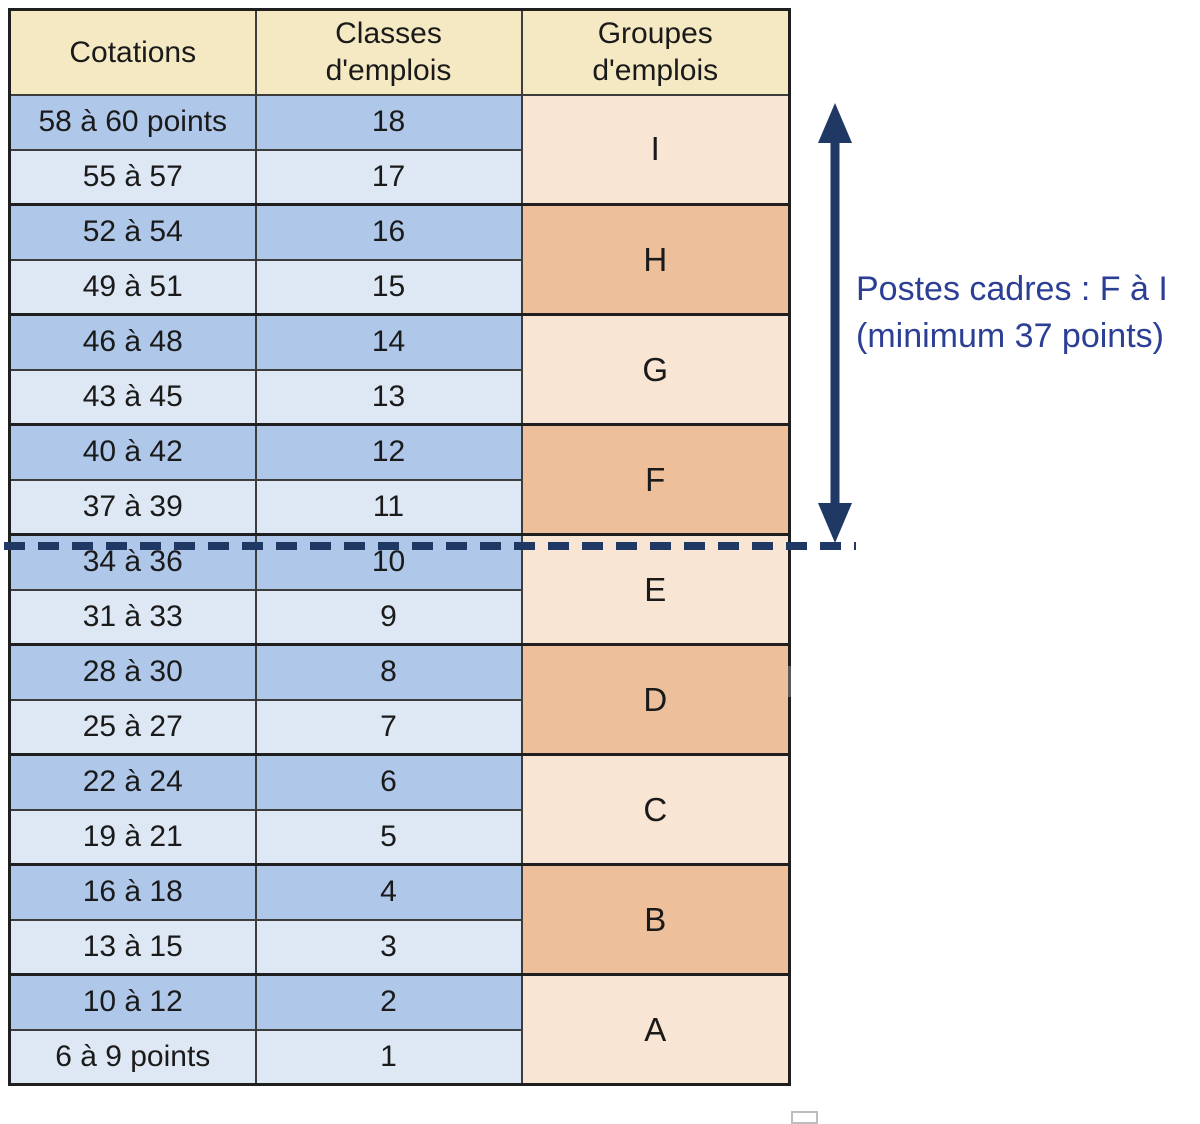 The width and height of the screenshot is (1200, 1124). Describe the element at coordinates (655, 479) in the screenshot. I see `groupe-cell: F` at that location.